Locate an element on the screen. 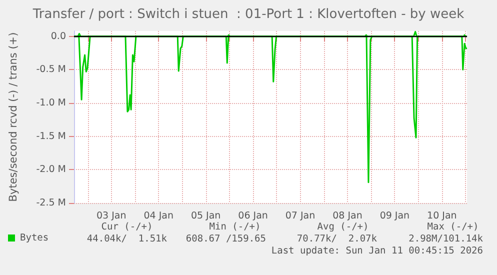 The image size is (497, 275). x-tick-label: 04 Jan is located at coordinates (159, 216).